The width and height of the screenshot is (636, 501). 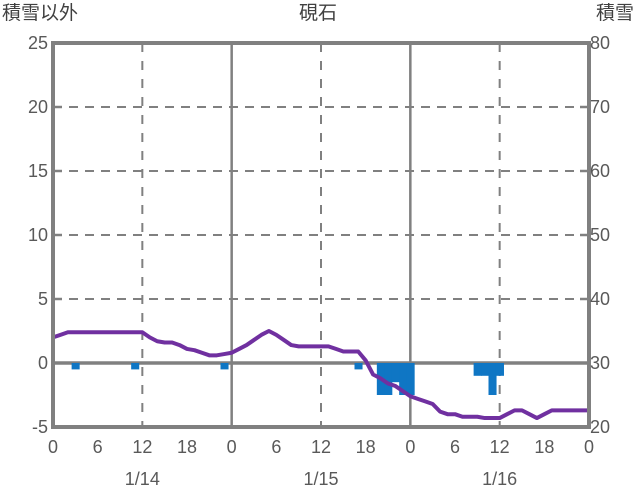 What do you see at coordinates (600, 235) in the screenshot?
I see `y-axis-right-tick-label: 50` at bounding box center [600, 235].